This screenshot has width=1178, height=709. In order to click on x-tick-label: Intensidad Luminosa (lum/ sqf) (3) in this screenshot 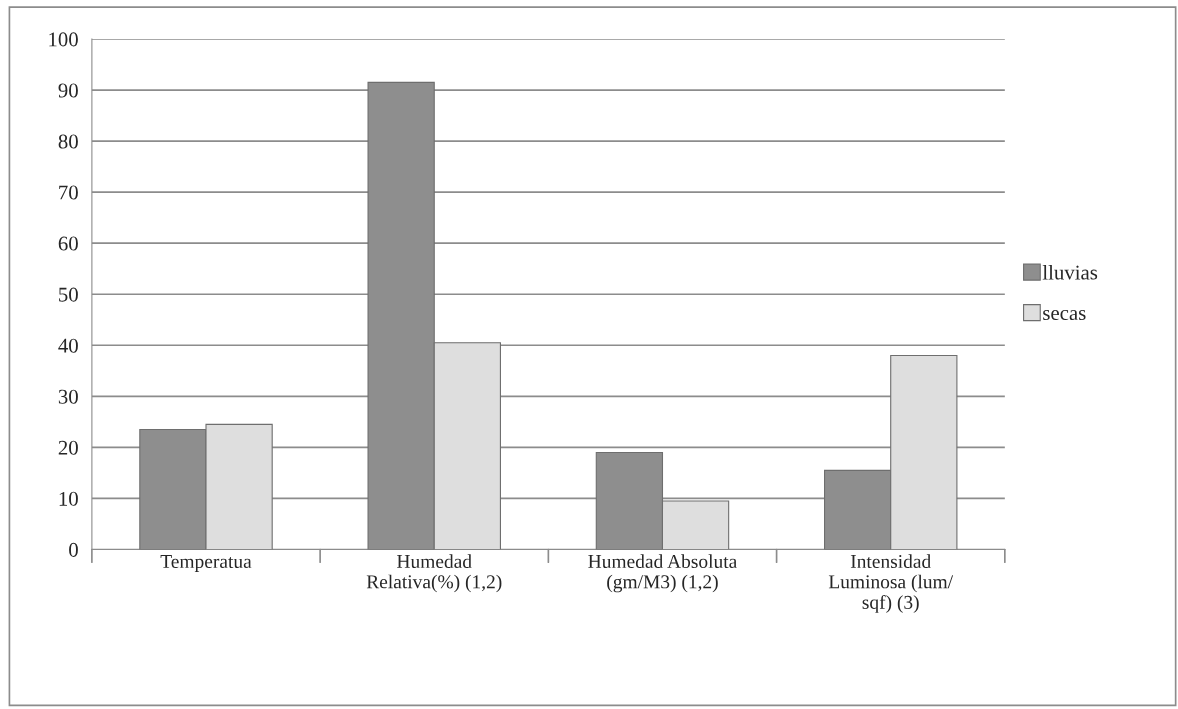, I will do `click(891, 583)`.